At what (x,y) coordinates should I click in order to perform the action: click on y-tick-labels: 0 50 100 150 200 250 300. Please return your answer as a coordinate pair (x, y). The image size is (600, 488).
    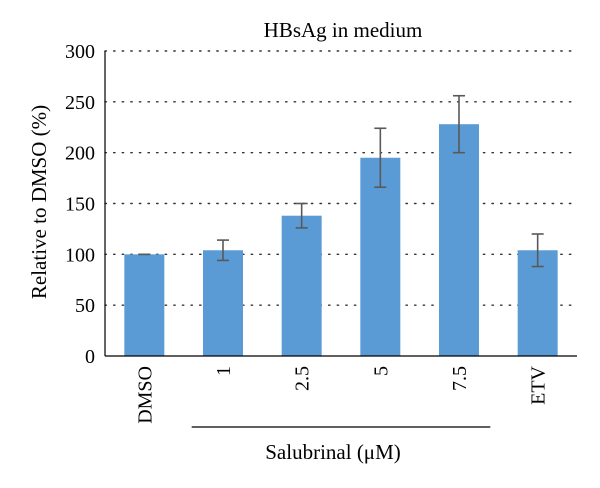
    Looking at the image, I should click on (80, 204).